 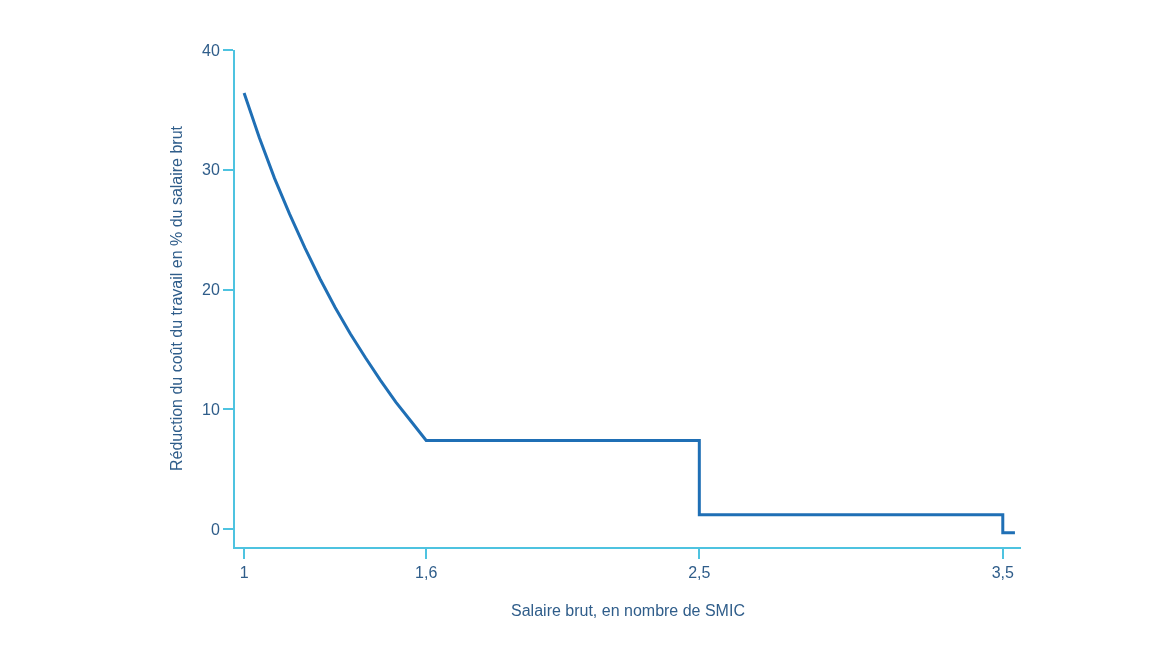 What do you see at coordinates (244, 573) in the screenshot?
I see `x-tick-label: 1` at bounding box center [244, 573].